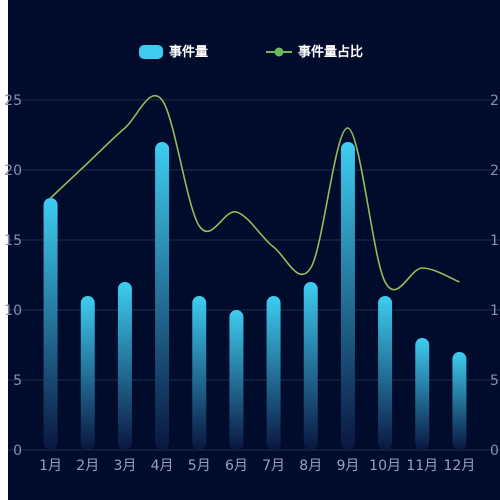  Describe the element at coordinates (162, 466) in the screenshot. I see `x-tick-label: 4月` at that location.